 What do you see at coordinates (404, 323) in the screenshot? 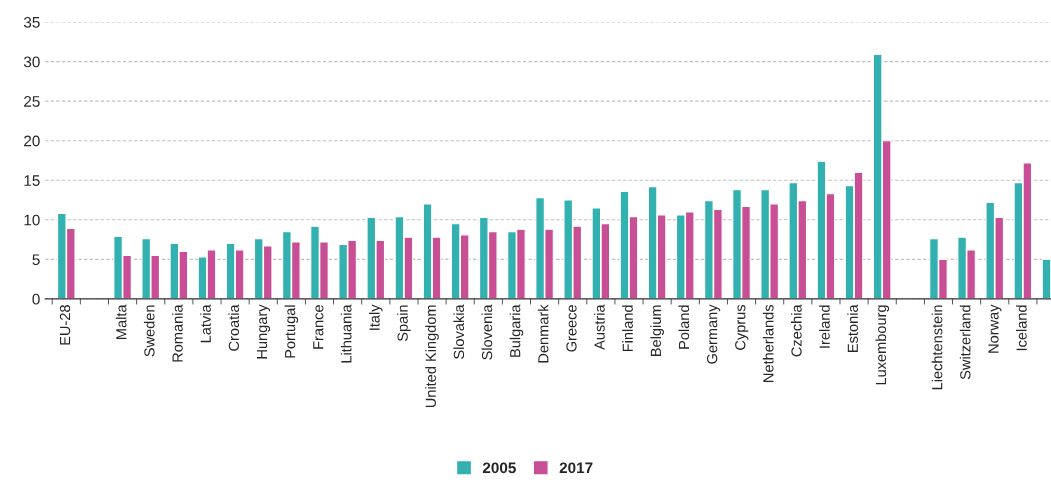
I see `x-tick-label: Spain` at bounding box center [404, 323].